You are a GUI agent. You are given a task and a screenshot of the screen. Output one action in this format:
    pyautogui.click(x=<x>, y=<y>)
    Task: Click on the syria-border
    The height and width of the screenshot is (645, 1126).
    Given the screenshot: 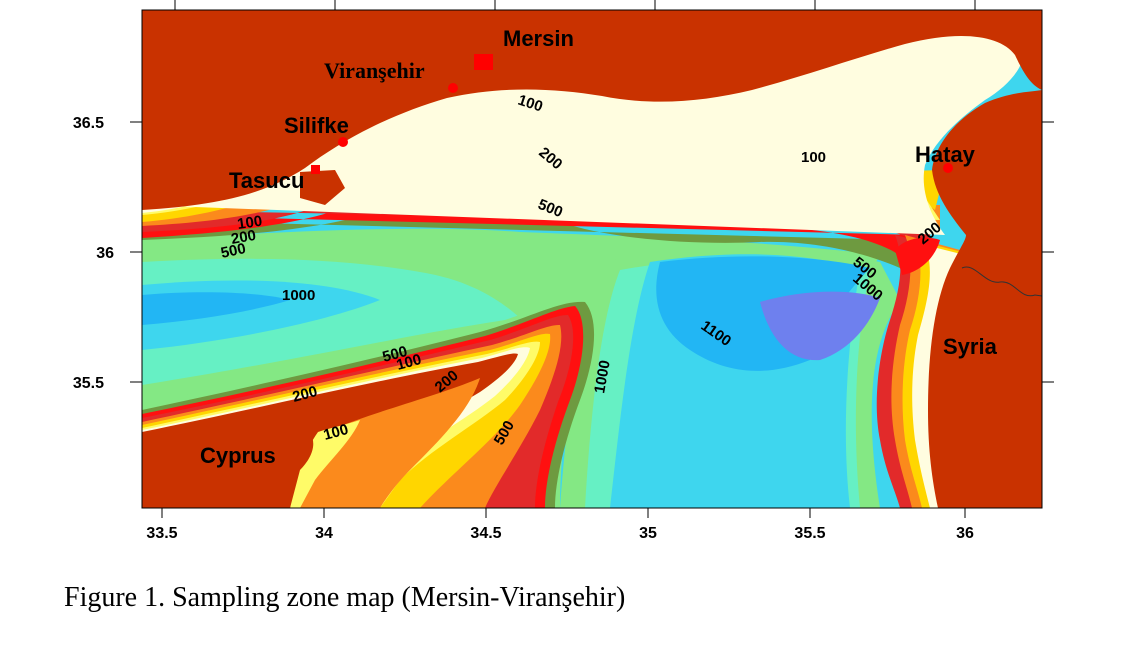 What is the action you would take?
    pyautogui.click(x=1001, y=281)
    